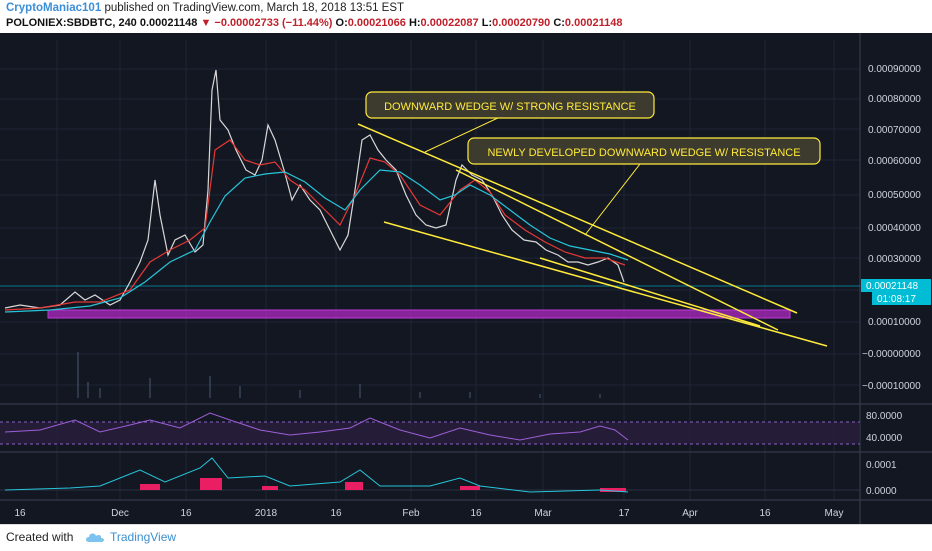 This screenshot has width=932, height=551. I want to click on time-tick: 2018, so click(266, 513).